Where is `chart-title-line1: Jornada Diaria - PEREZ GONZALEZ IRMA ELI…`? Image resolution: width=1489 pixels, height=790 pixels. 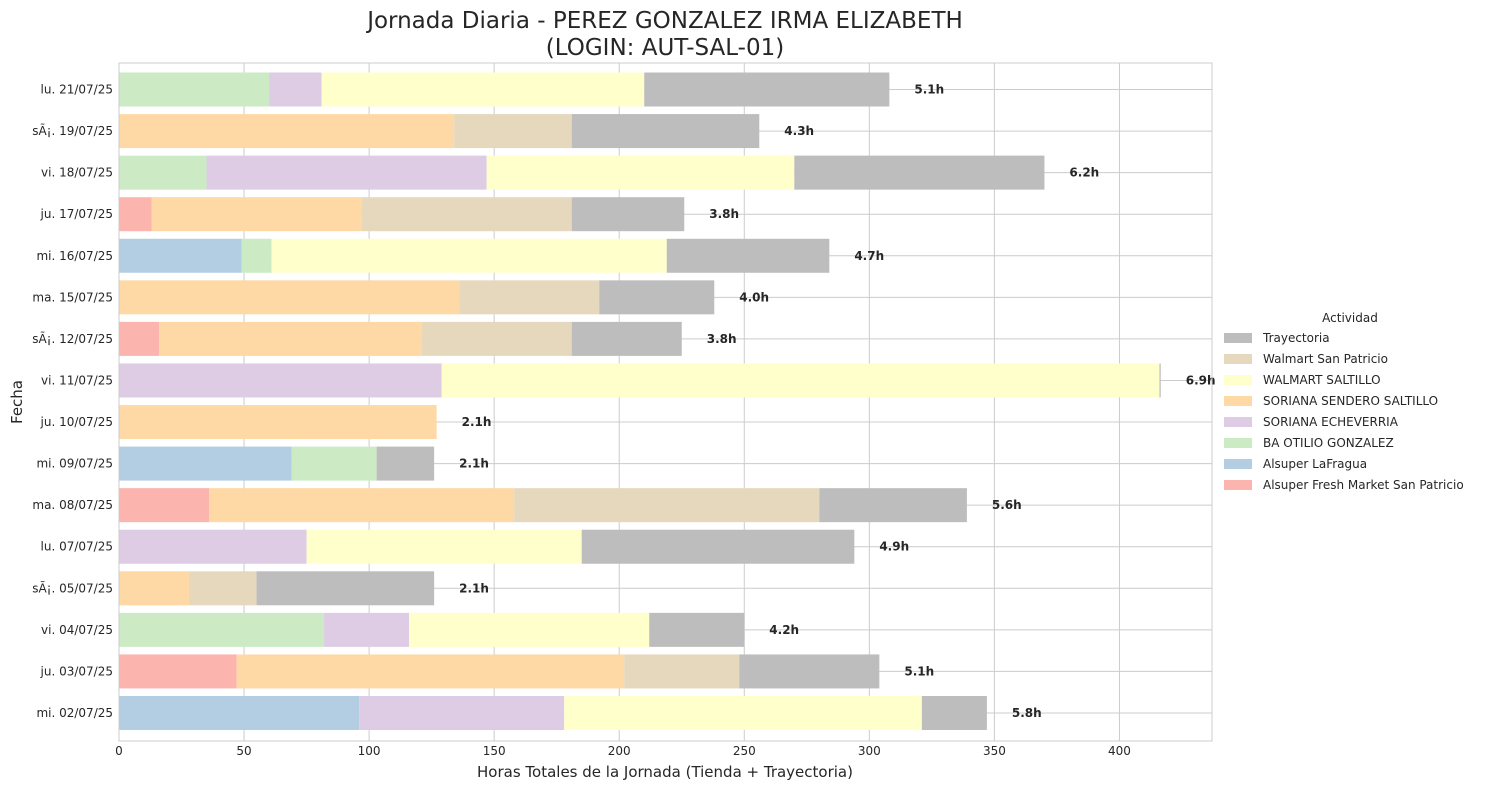
chart-title-line1: Jornada Diaria - PEREZ GONZALEZ IRMA ELI… is located at coordinates (664, 21).